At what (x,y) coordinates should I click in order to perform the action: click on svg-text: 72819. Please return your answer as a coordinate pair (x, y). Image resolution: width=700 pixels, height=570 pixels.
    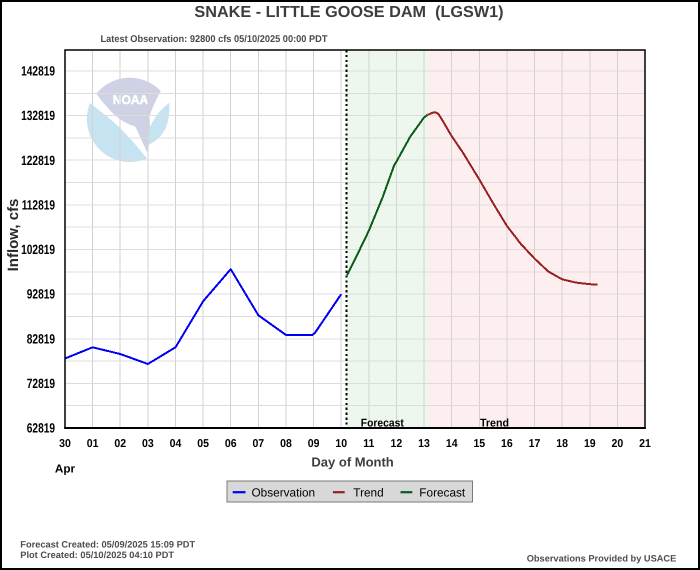
    Looking at the image, I should click on (41, 383).